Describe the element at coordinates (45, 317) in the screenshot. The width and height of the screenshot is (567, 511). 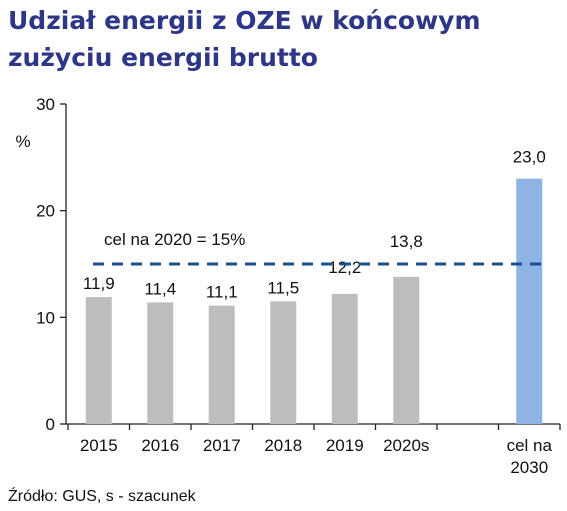
I see `y-tick-label: 10` at that location.